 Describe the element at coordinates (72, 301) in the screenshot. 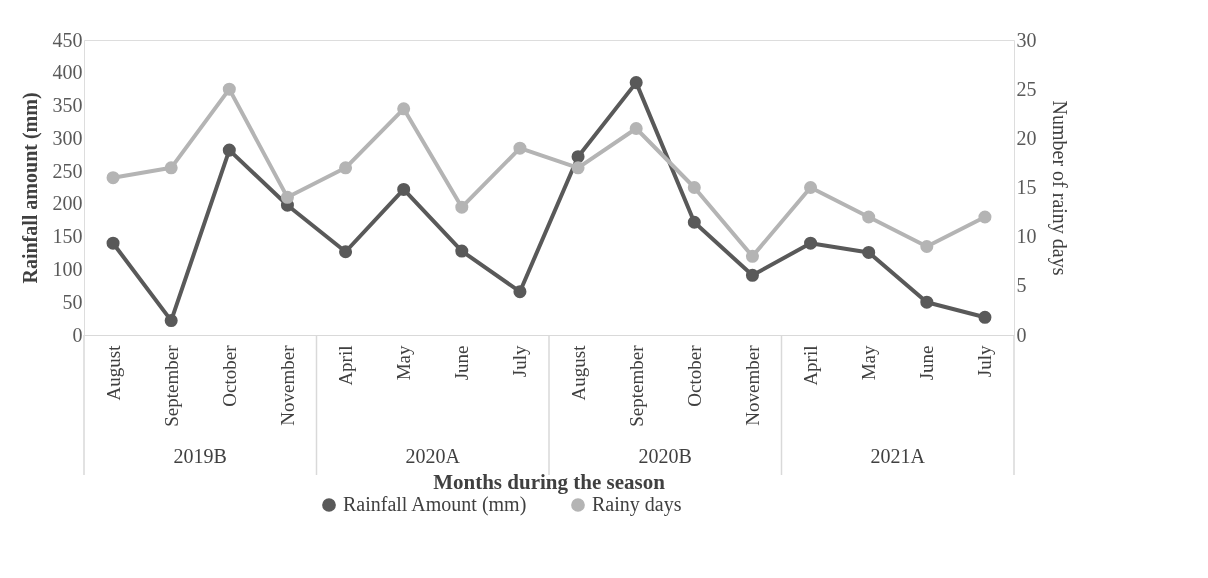

I see `y-tick-label: 50` at that location.